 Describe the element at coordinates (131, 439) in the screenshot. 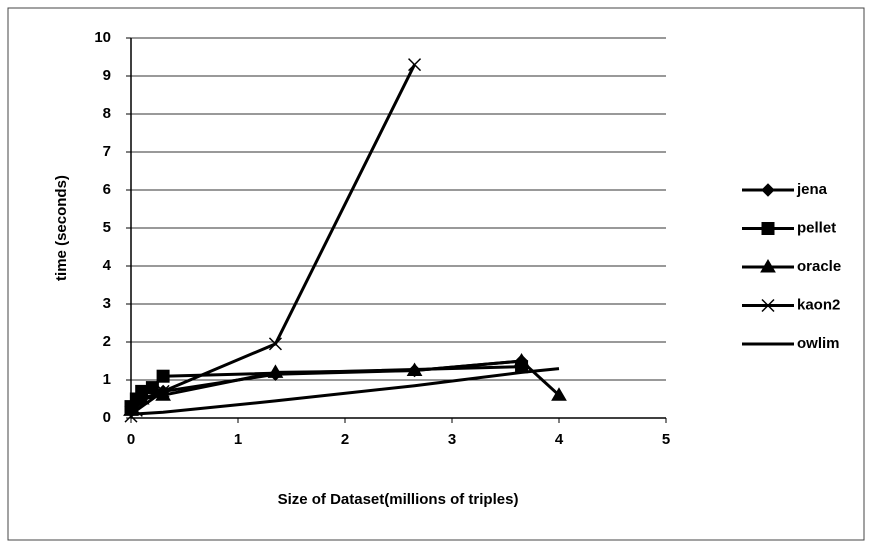

I see `x-tick-label: 0` at that location.